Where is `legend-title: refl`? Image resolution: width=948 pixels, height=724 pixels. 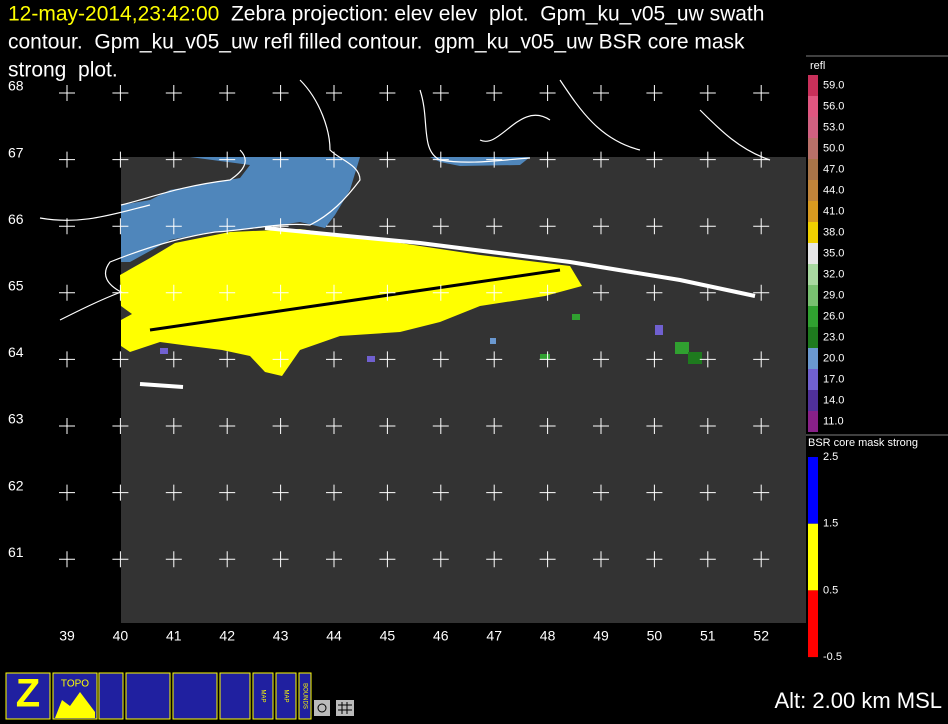 legend-title: refl is located at coordinates (817, 66).